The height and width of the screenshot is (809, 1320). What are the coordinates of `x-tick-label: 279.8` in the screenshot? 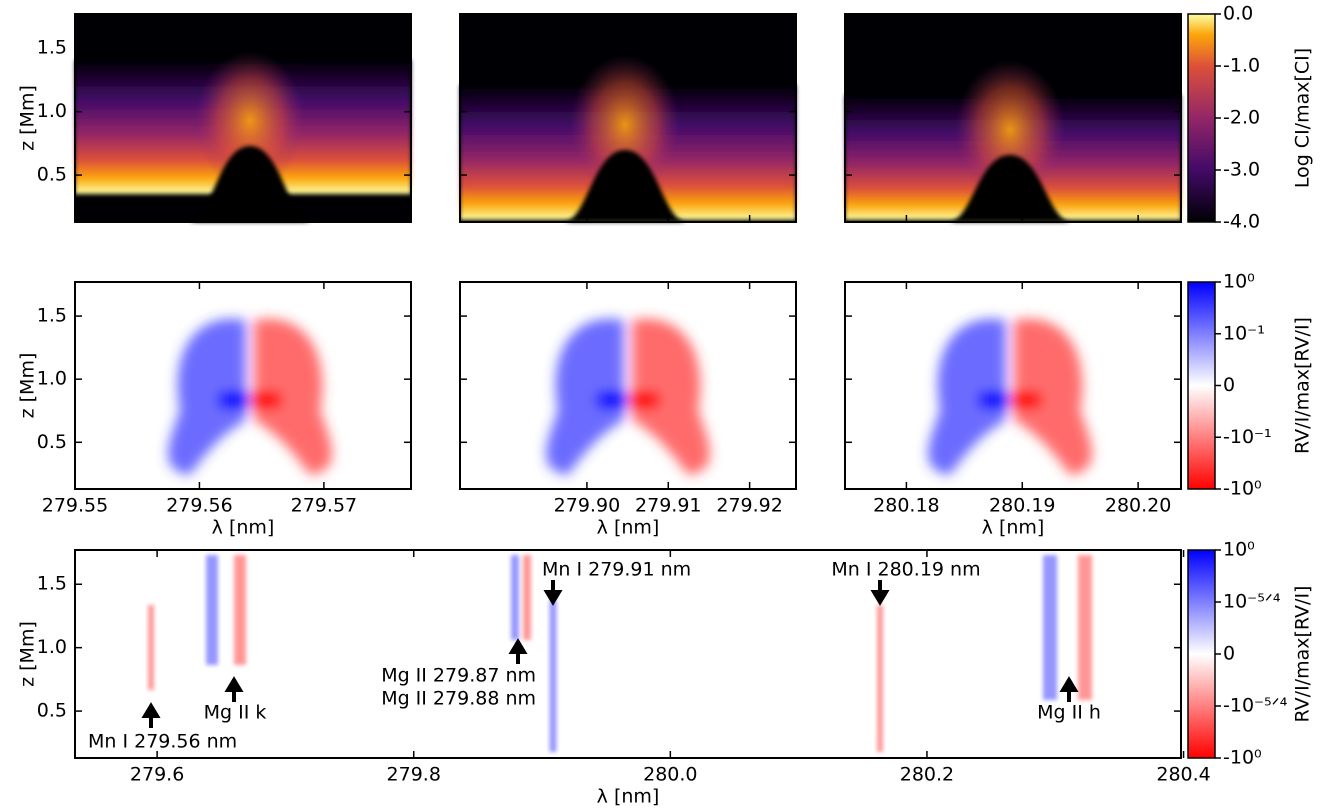 It's located at (414, 775).